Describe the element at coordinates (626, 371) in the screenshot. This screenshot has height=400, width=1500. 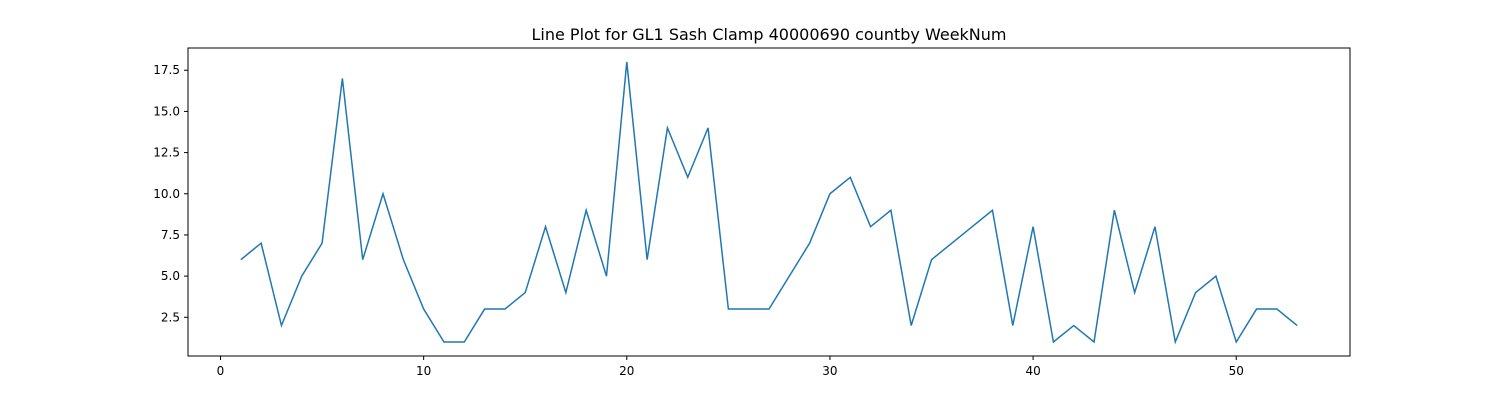
I see `x-tick-label: 20` at that location.